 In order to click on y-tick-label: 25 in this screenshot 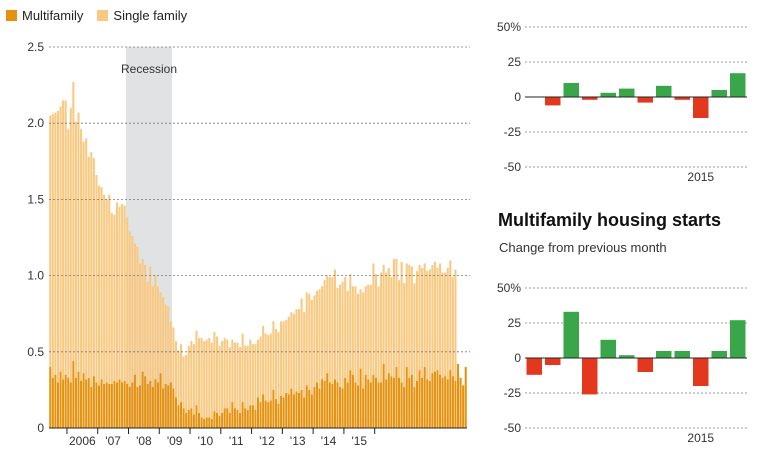, I will do `click(515, 62)`.